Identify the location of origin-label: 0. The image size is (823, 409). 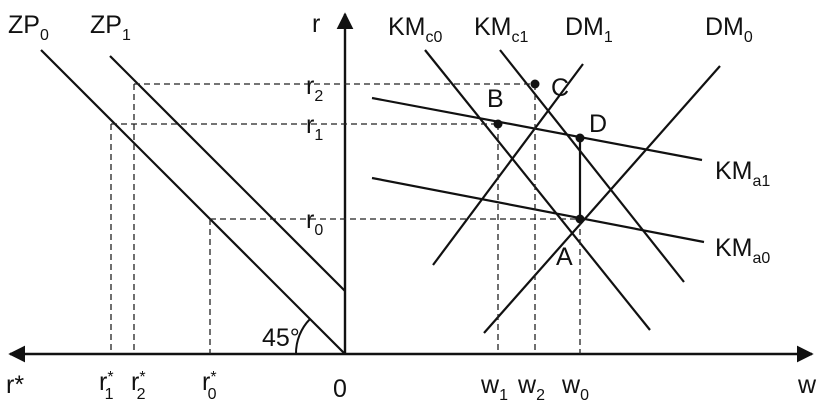
(340, 389).